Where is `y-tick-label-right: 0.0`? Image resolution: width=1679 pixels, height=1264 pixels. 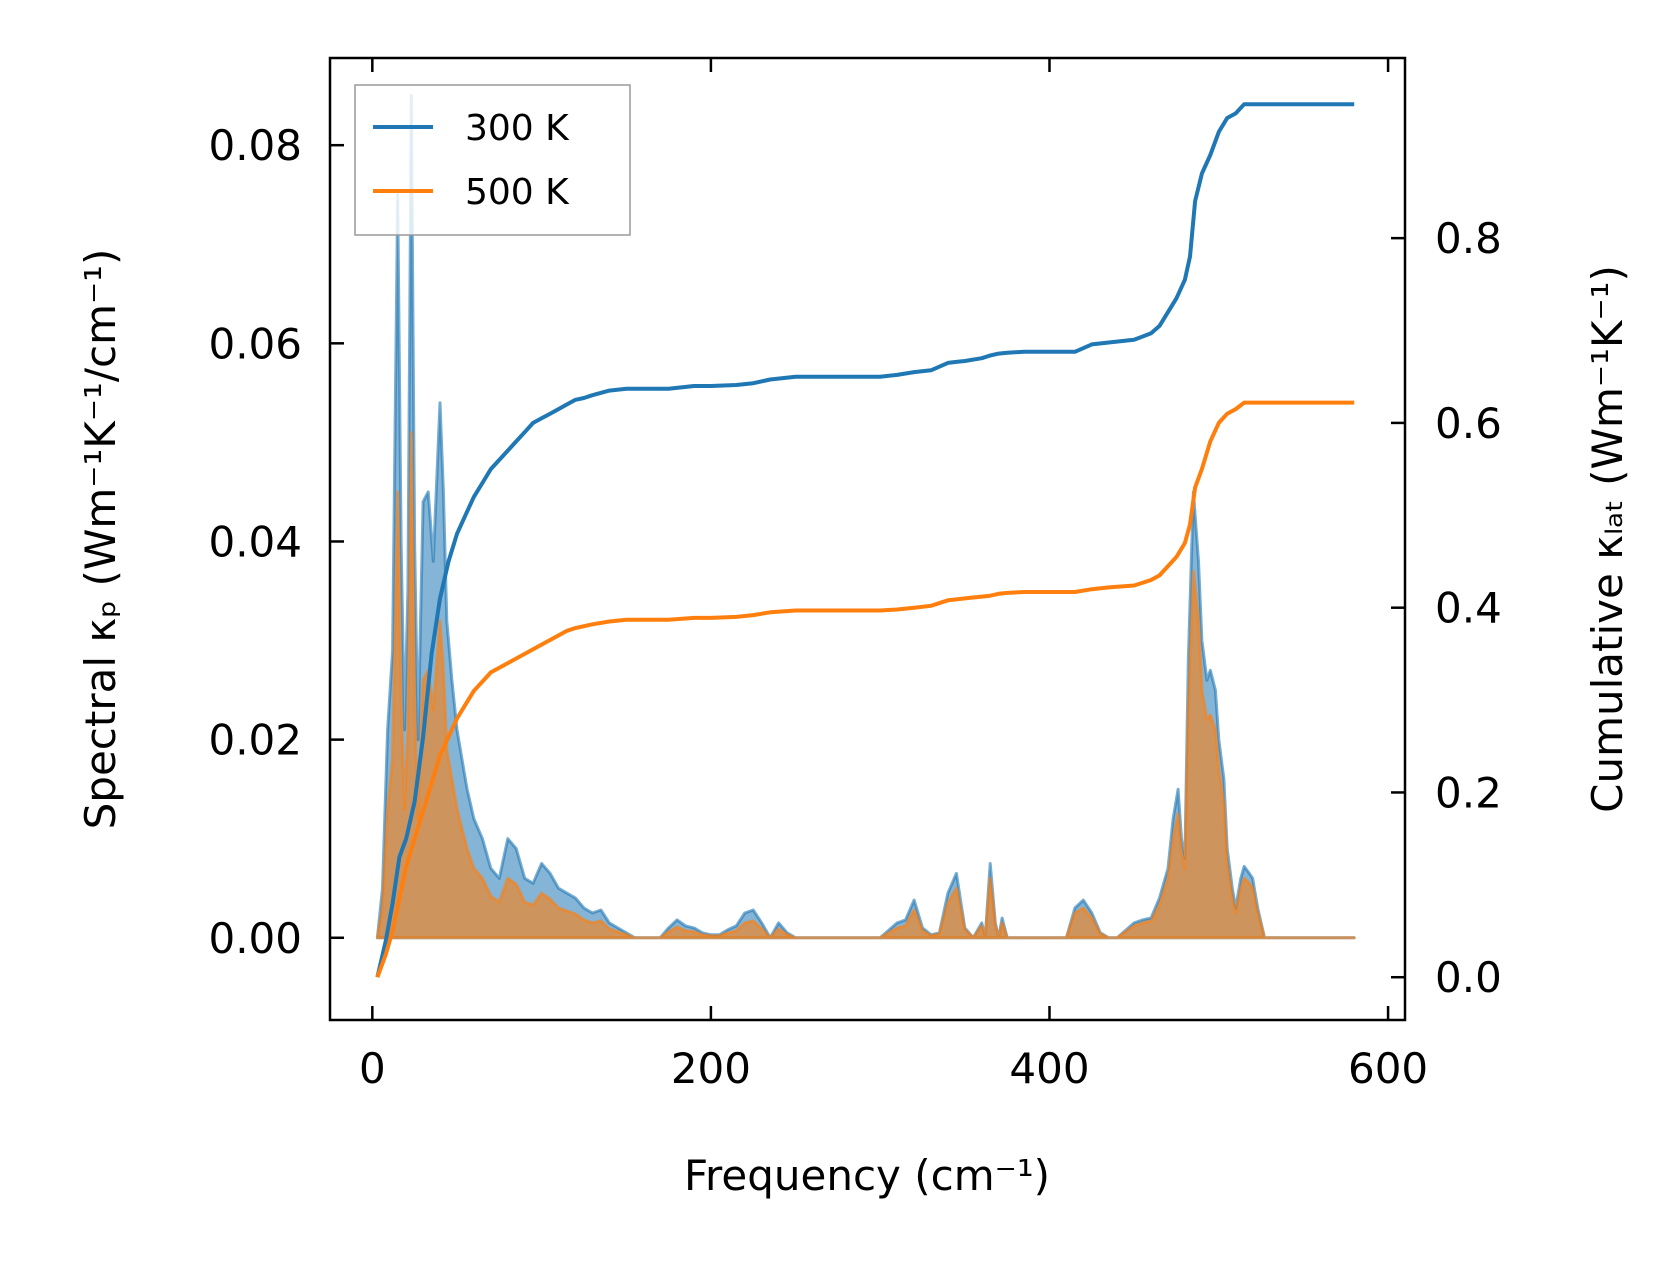 y-tick-label-right: 0.0 is located at coordinates (1468, 977).